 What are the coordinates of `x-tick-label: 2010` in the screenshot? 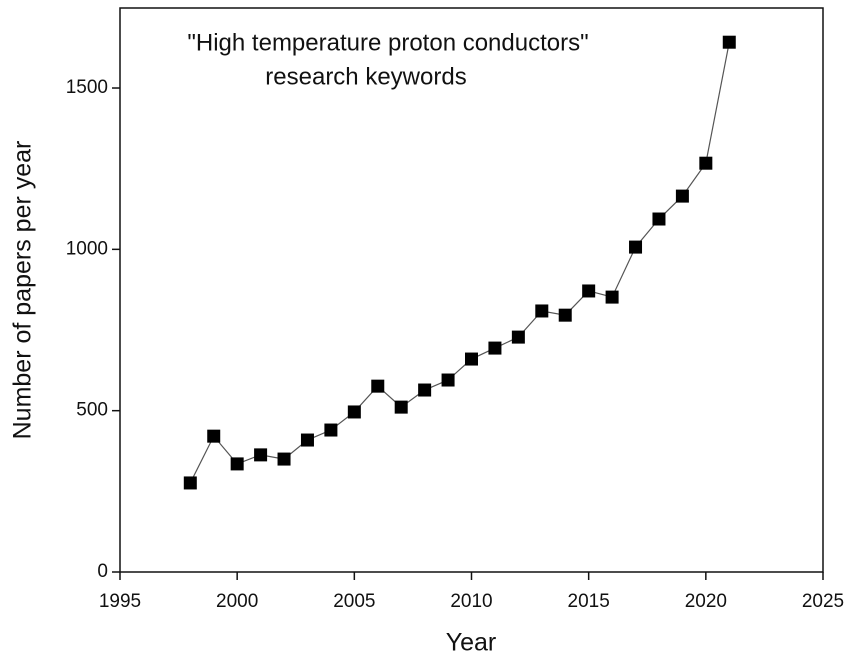 It's located at (471, 601).